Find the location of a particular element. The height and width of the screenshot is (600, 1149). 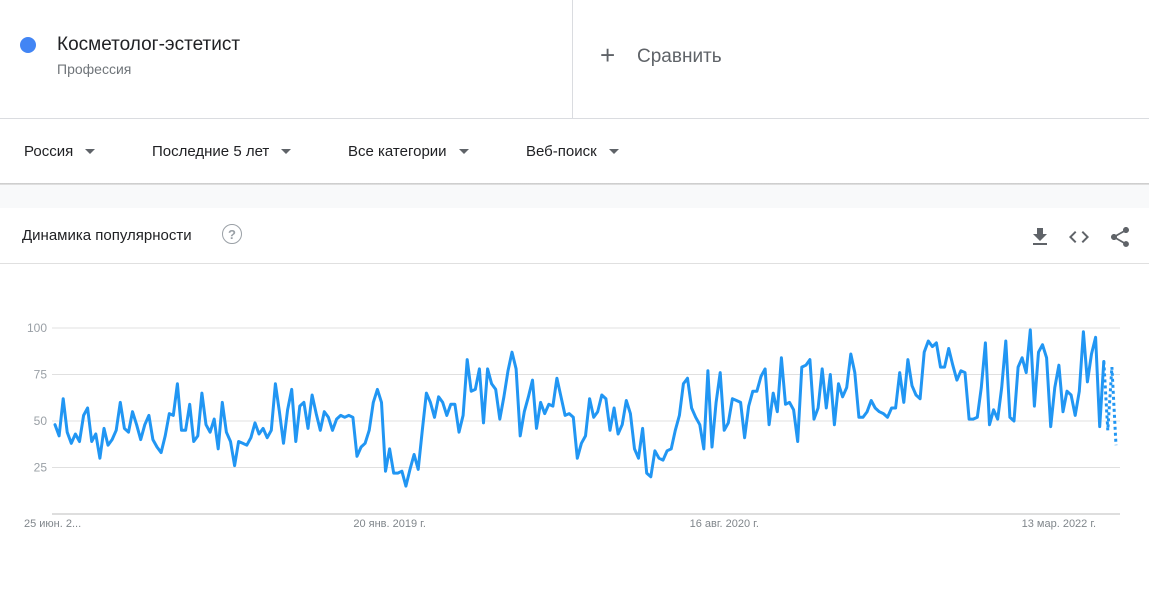

divider is located at coordinates (574, 118).